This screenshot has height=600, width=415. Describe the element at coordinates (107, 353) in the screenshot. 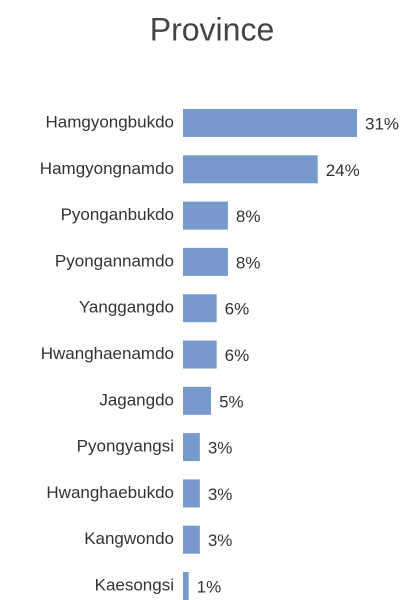

I see `category-label: Hwanghaenamdo` at that location.